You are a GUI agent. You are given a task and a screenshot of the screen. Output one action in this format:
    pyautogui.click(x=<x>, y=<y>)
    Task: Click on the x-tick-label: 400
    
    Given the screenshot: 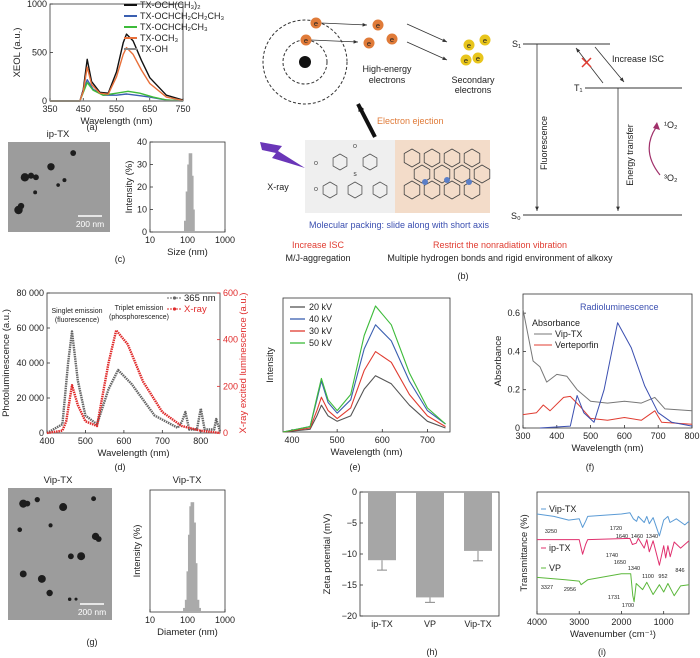 What is the action you would take?
    pyautogui.click(x=556, y=436)
    